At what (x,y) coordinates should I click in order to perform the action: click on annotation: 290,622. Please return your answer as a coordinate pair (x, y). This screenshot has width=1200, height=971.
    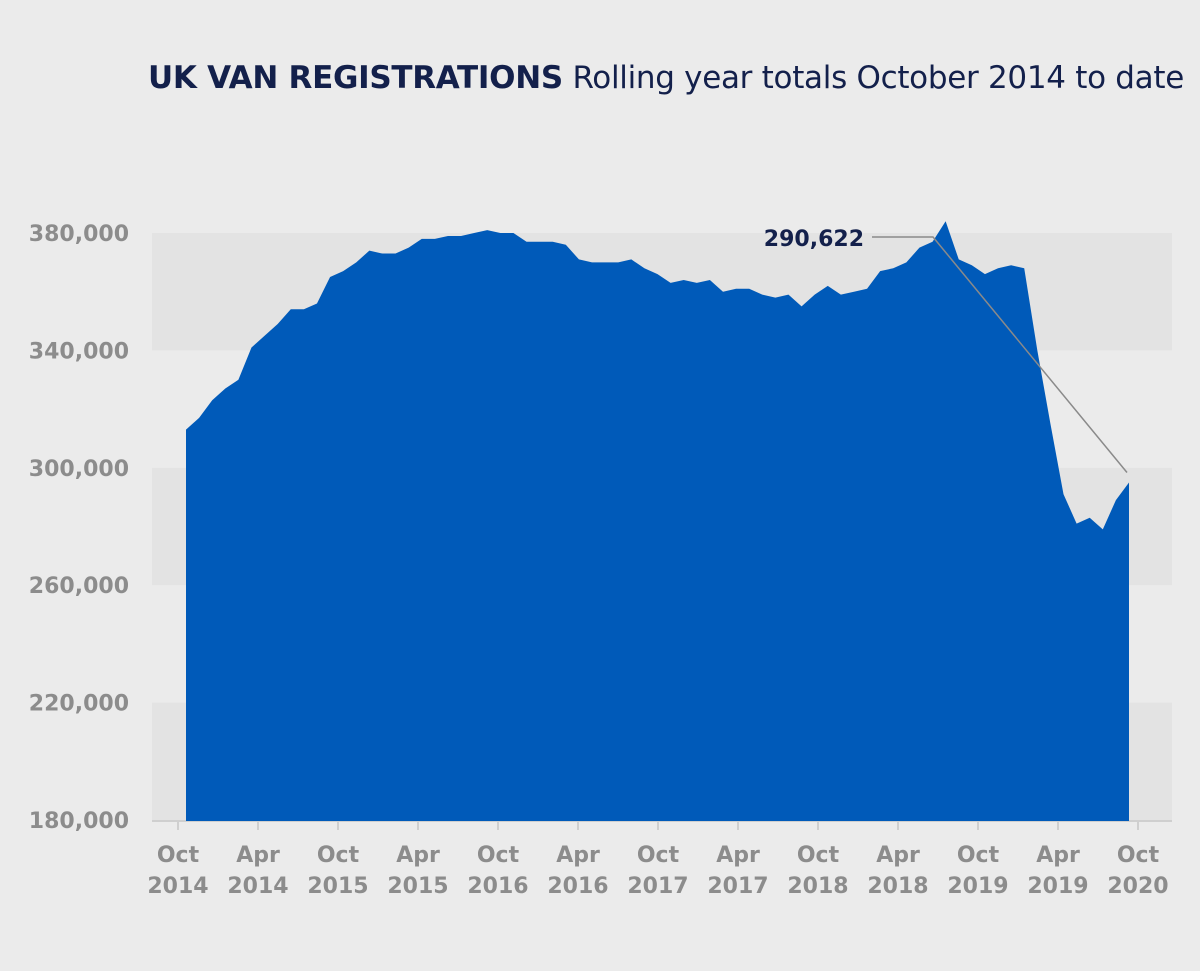
    Looking at the image, I should click on (946, 350).